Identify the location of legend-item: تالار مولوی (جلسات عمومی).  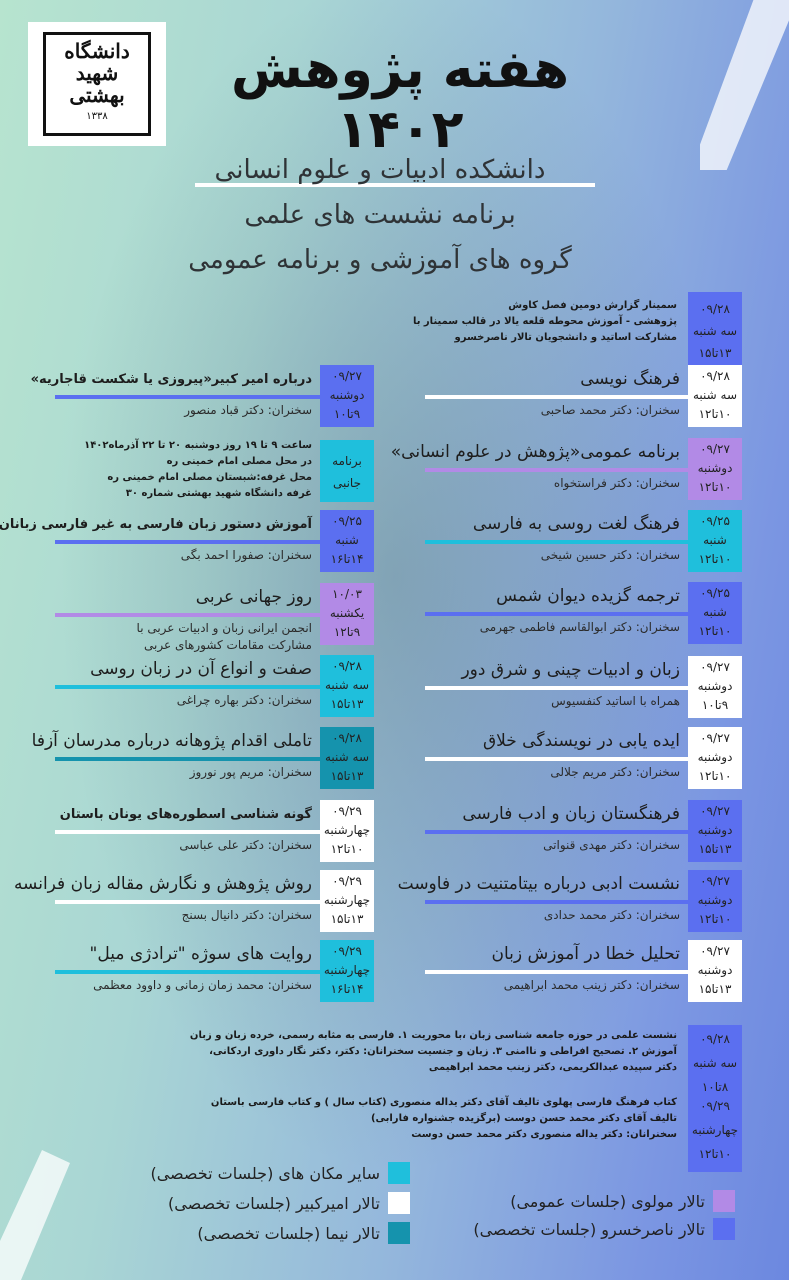
(602, 1201).